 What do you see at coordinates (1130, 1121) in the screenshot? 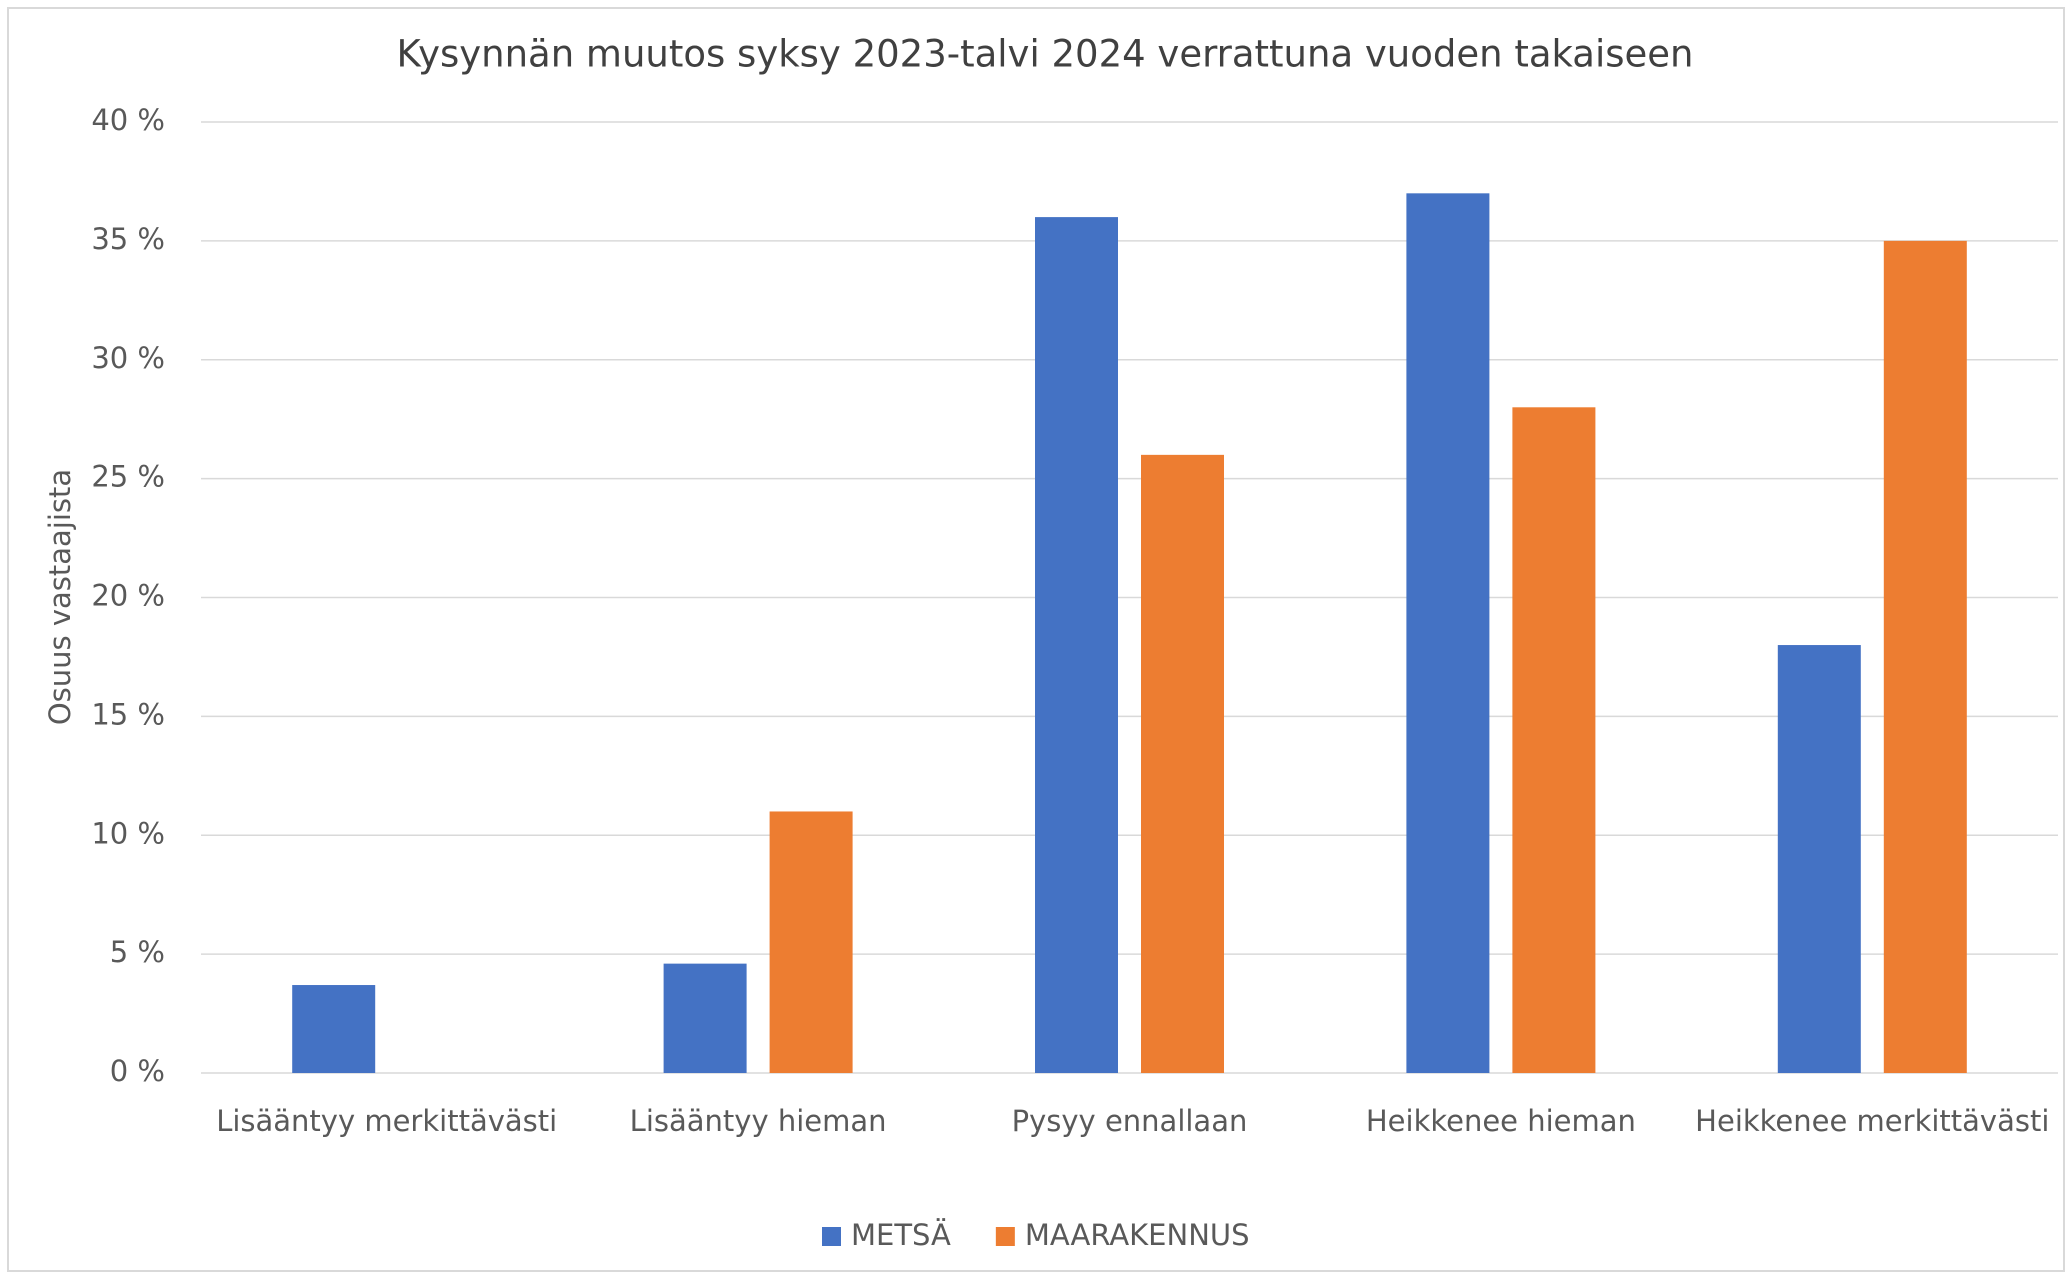
I see `x-tick-label: Pysyy ennallaan` at bounding box center [1130, 1121].